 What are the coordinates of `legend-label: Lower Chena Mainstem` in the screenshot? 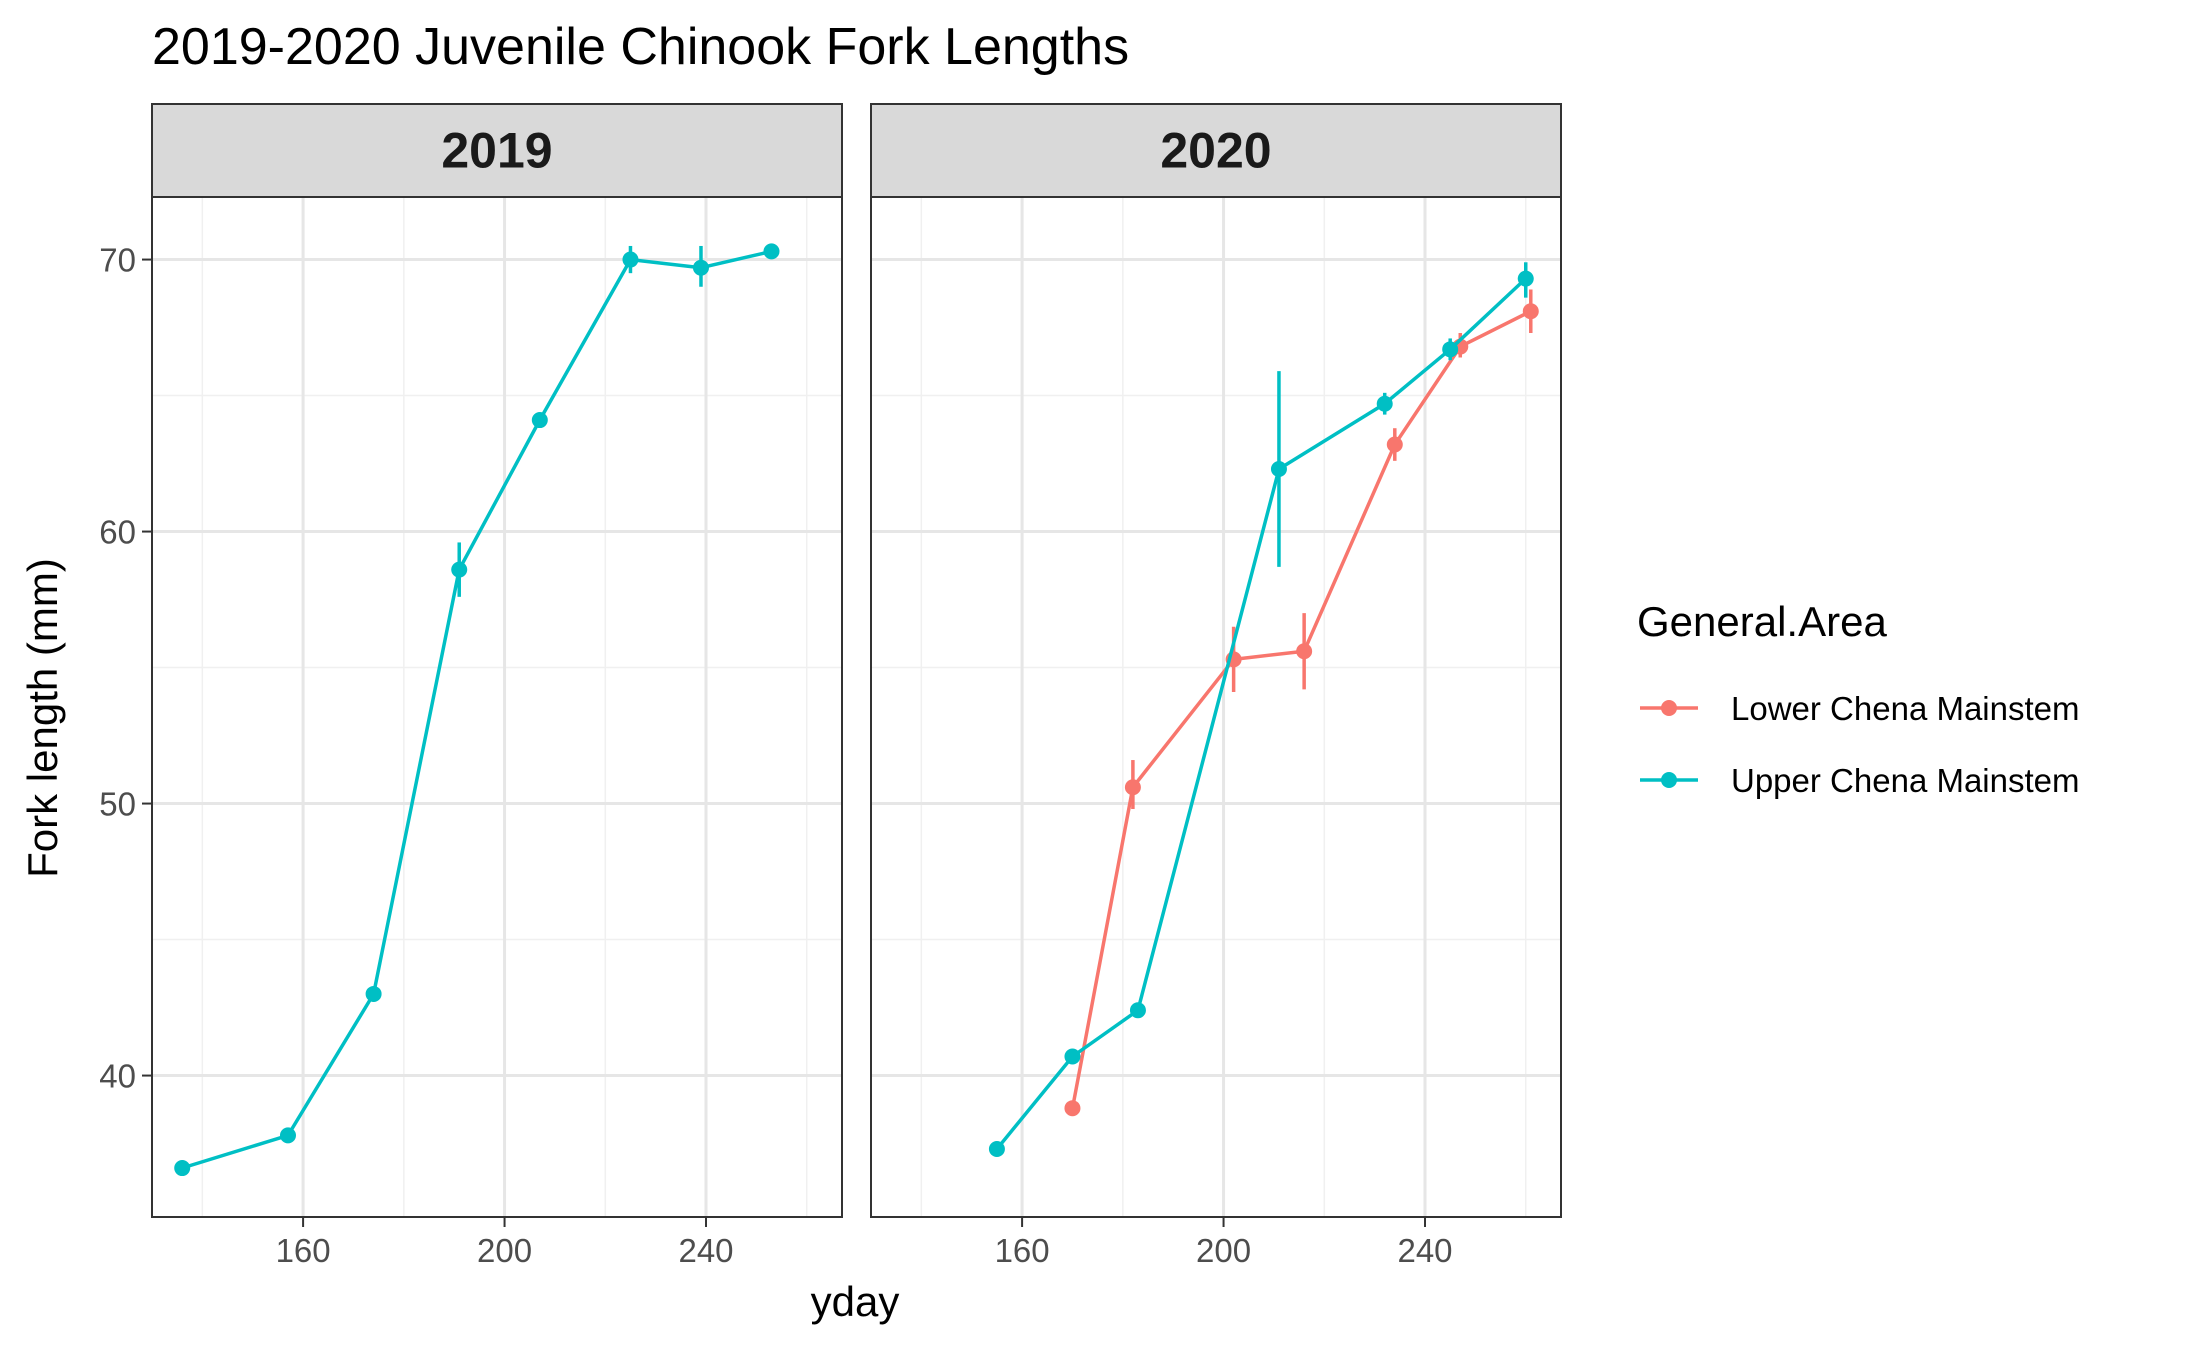 It's located at (1905, 708).